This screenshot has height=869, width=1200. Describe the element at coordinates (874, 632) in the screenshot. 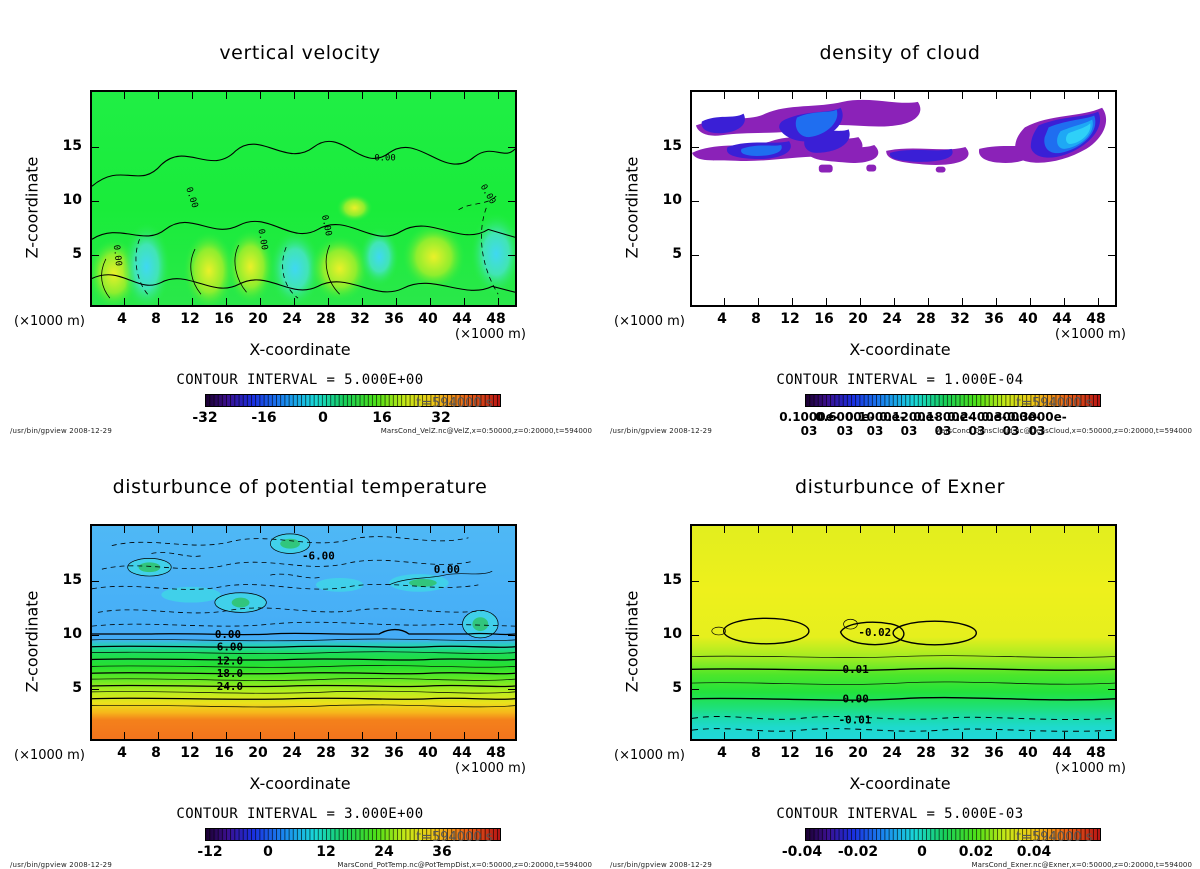

I see `svg-text: -0.02` at that location.